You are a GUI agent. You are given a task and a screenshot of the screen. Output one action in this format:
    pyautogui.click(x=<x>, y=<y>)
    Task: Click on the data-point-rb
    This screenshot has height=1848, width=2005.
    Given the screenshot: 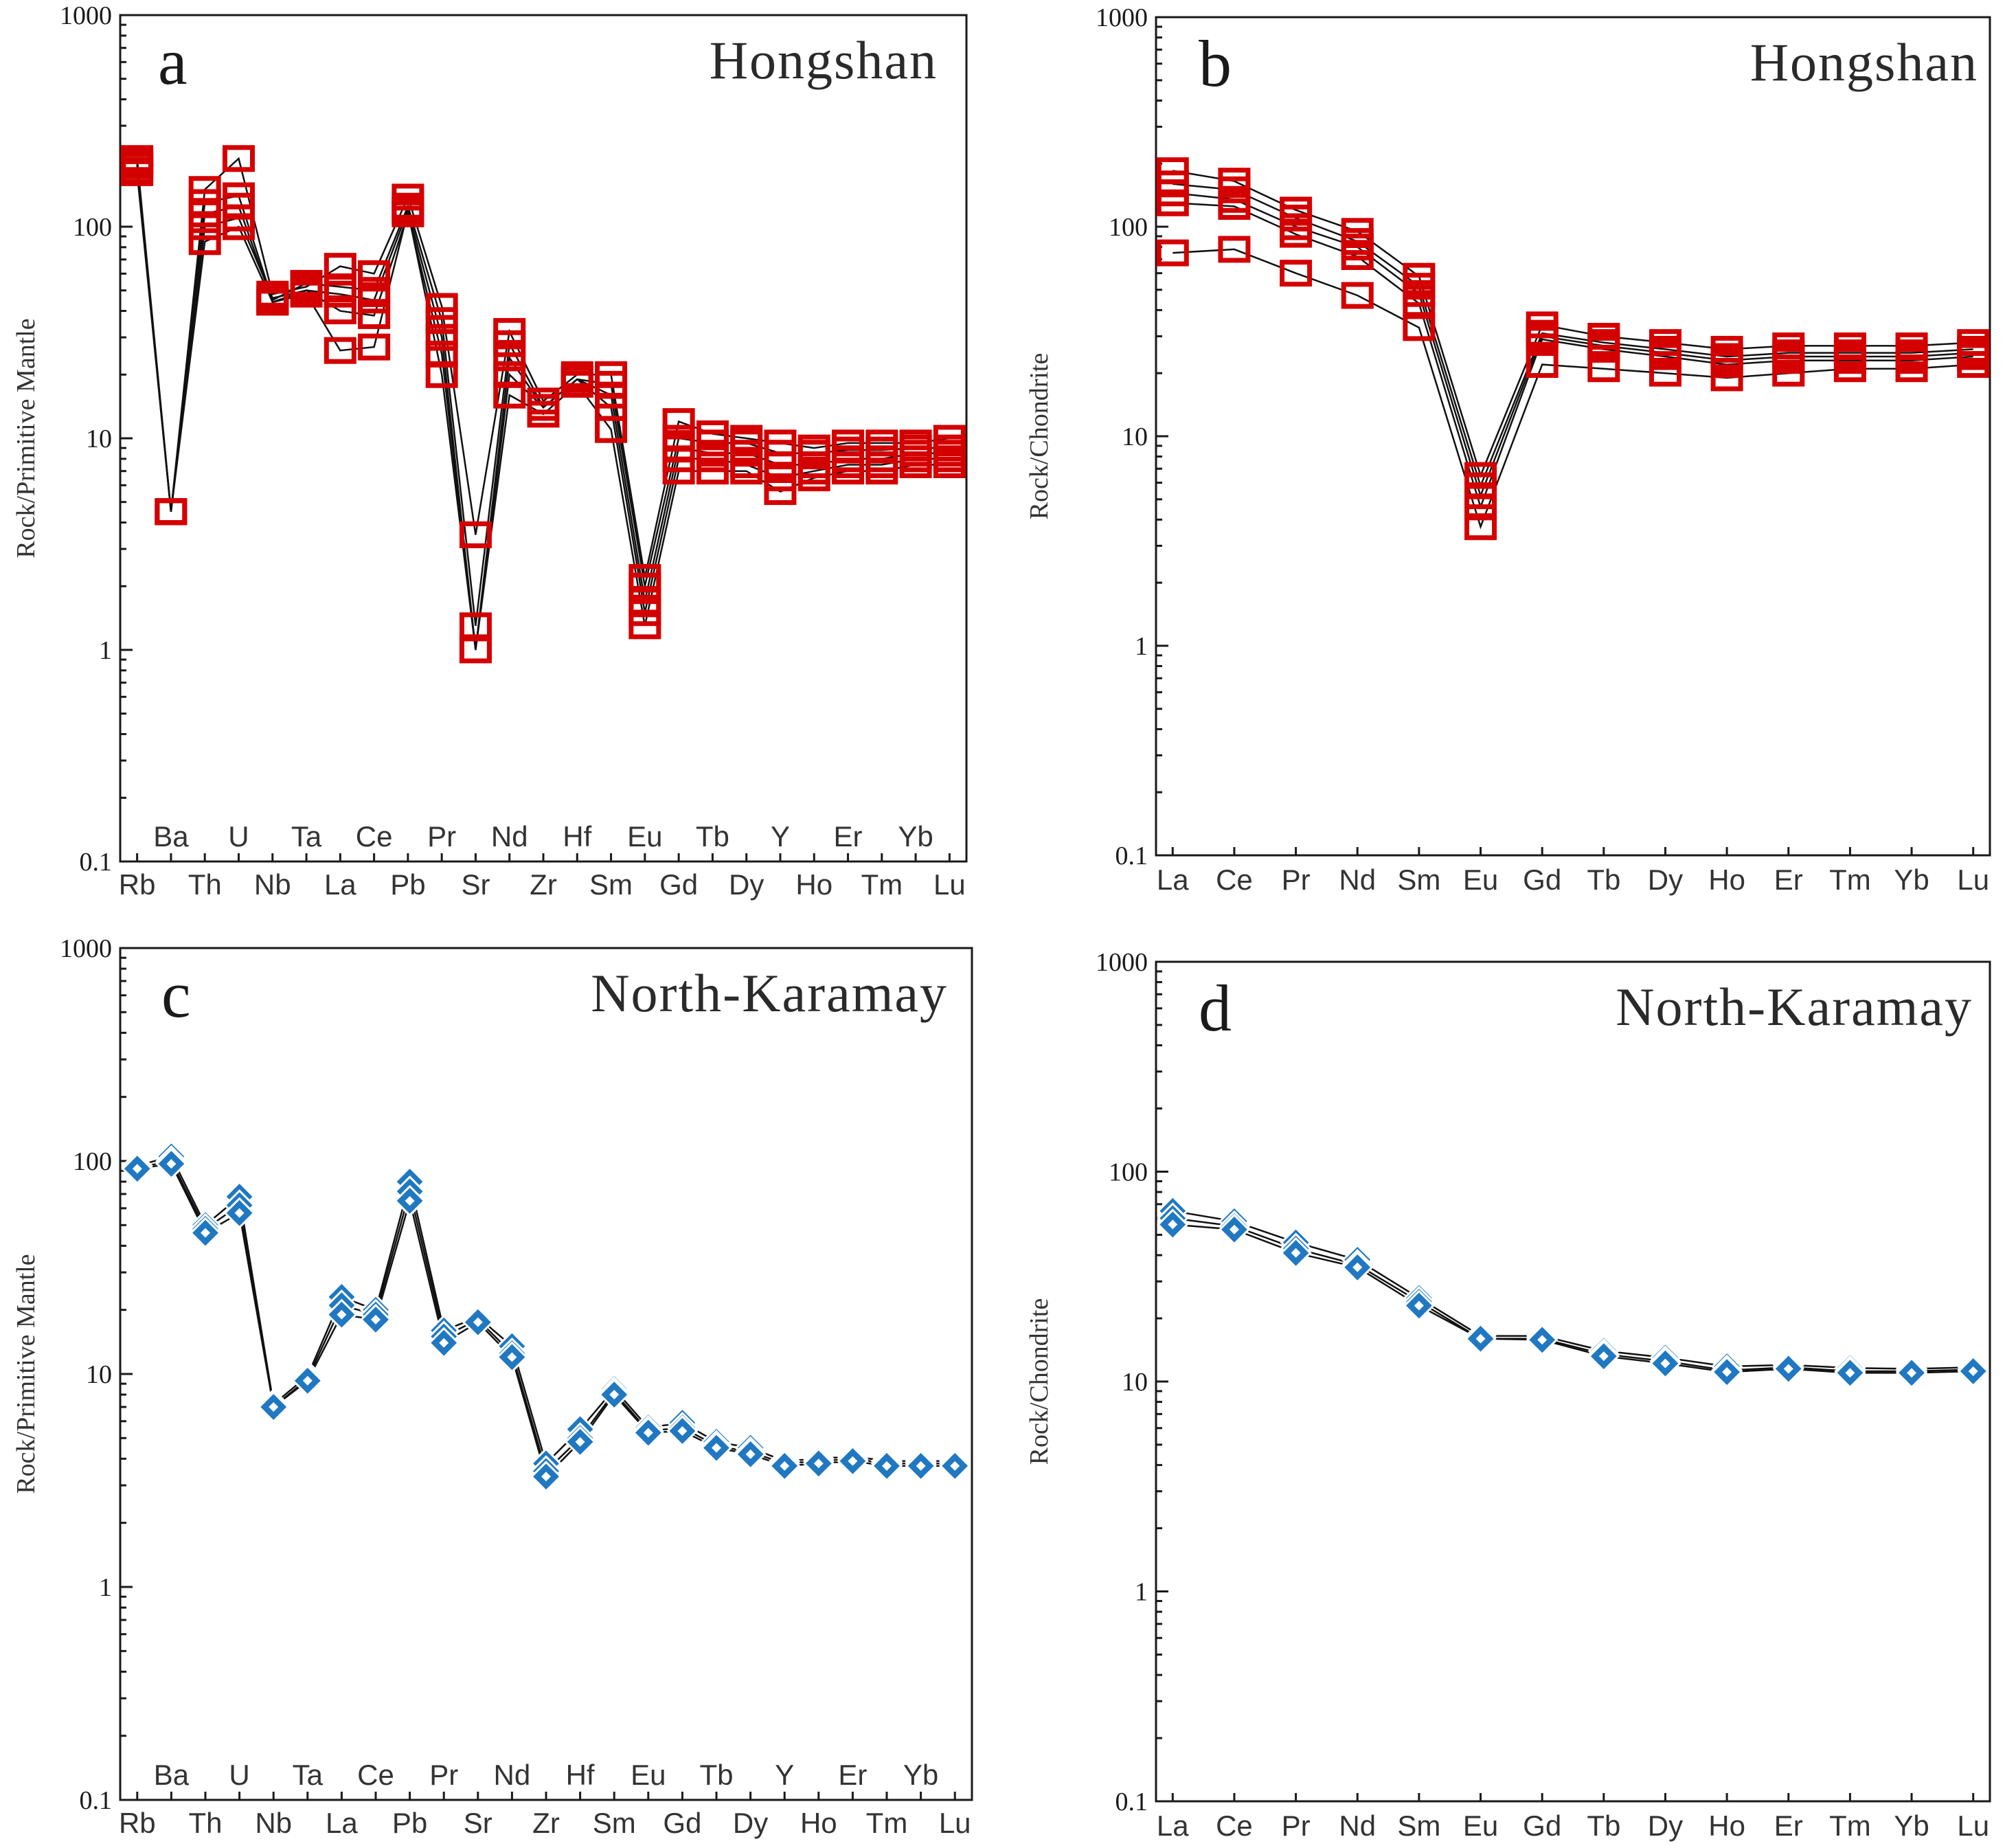 What is the action you would take?
    pyautogui.click(x=137, y=163)
    